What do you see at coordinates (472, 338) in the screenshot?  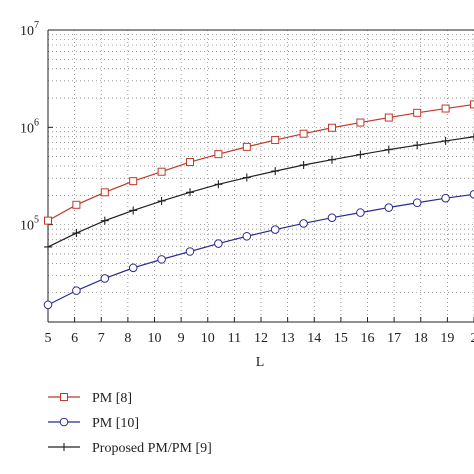 I see `x-tick-label: 2` at bounding box center [472, 338].